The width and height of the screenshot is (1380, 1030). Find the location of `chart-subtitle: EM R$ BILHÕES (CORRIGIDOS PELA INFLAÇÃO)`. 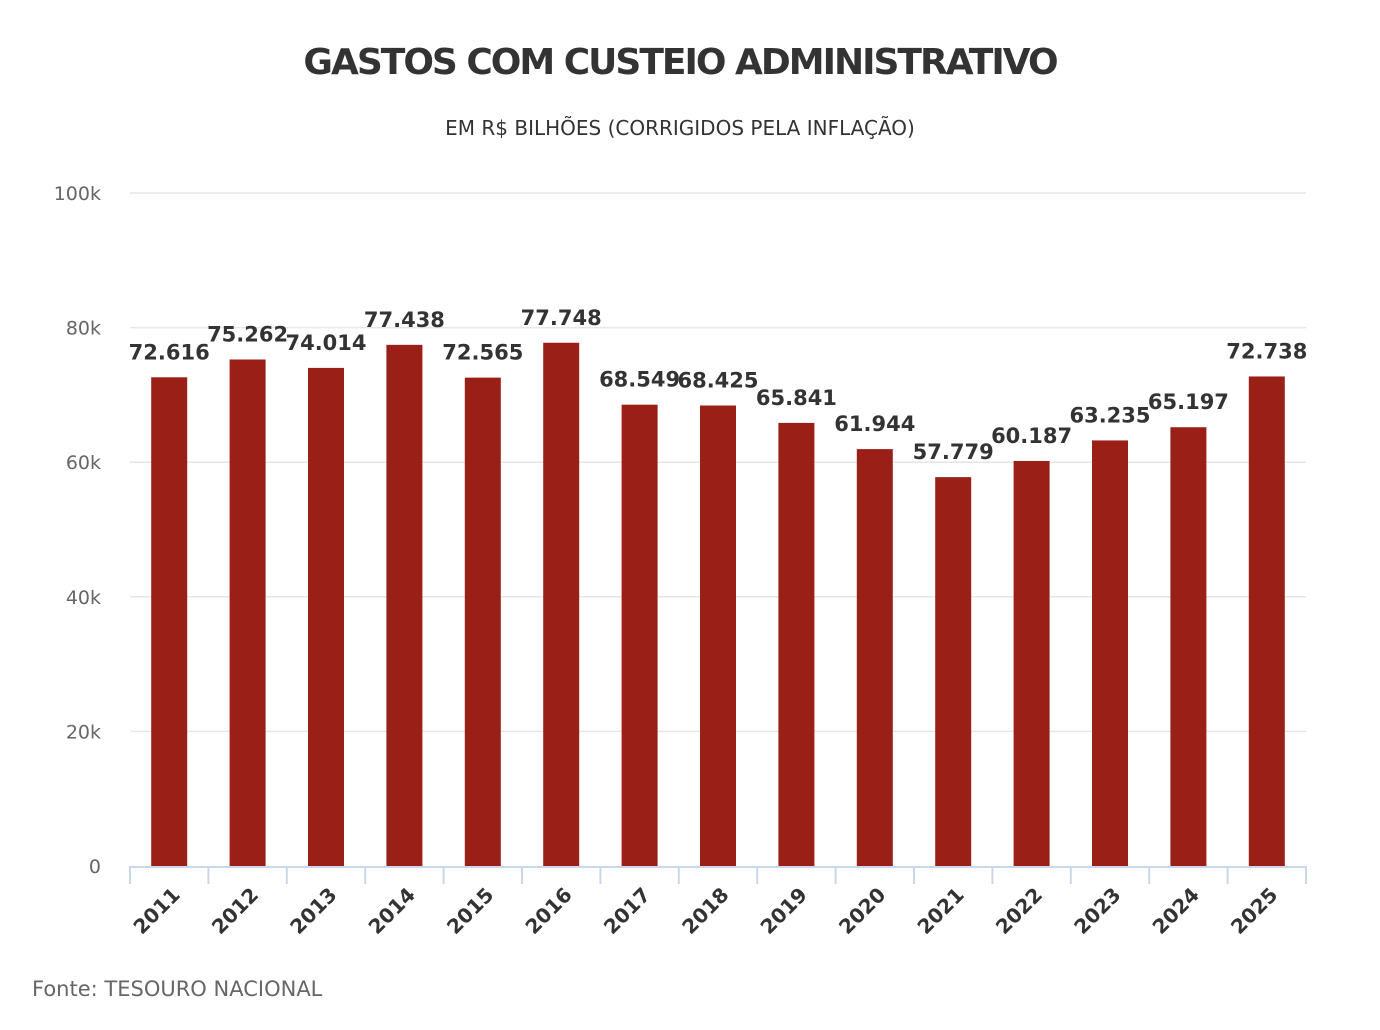

chart-subtitle: EM R$ BILHÕES (CORRIGIDOS PELA INFLAÇÃO) is located at coordinates (680, 128).